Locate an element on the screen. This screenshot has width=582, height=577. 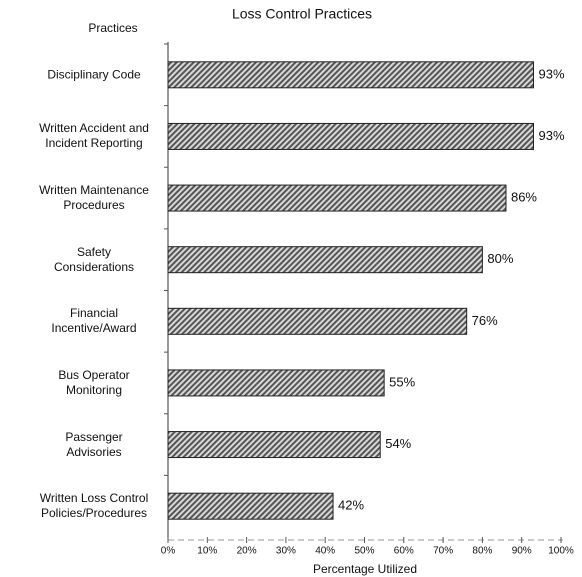
x-tick-label: 70% is located at coordinates (443, 551).